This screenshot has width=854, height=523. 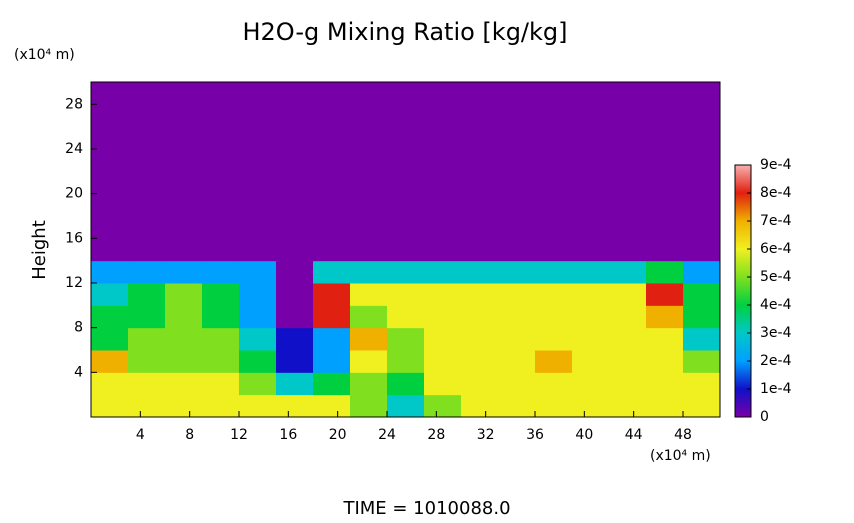 What do you see at coordinates (39, 250) in the screenshot?
I see `y-label: Height` at bounding box center [39, 250].